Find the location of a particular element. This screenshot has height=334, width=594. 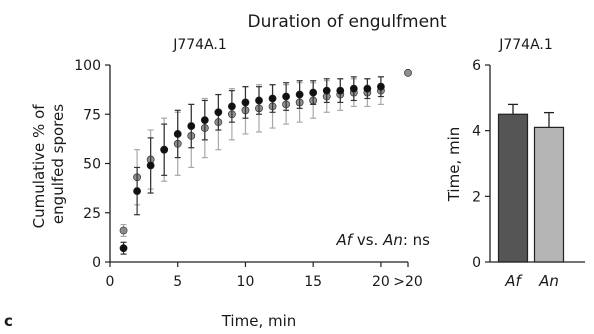

scatter-xlabel: Time, min is located at coordinates (259, 321).